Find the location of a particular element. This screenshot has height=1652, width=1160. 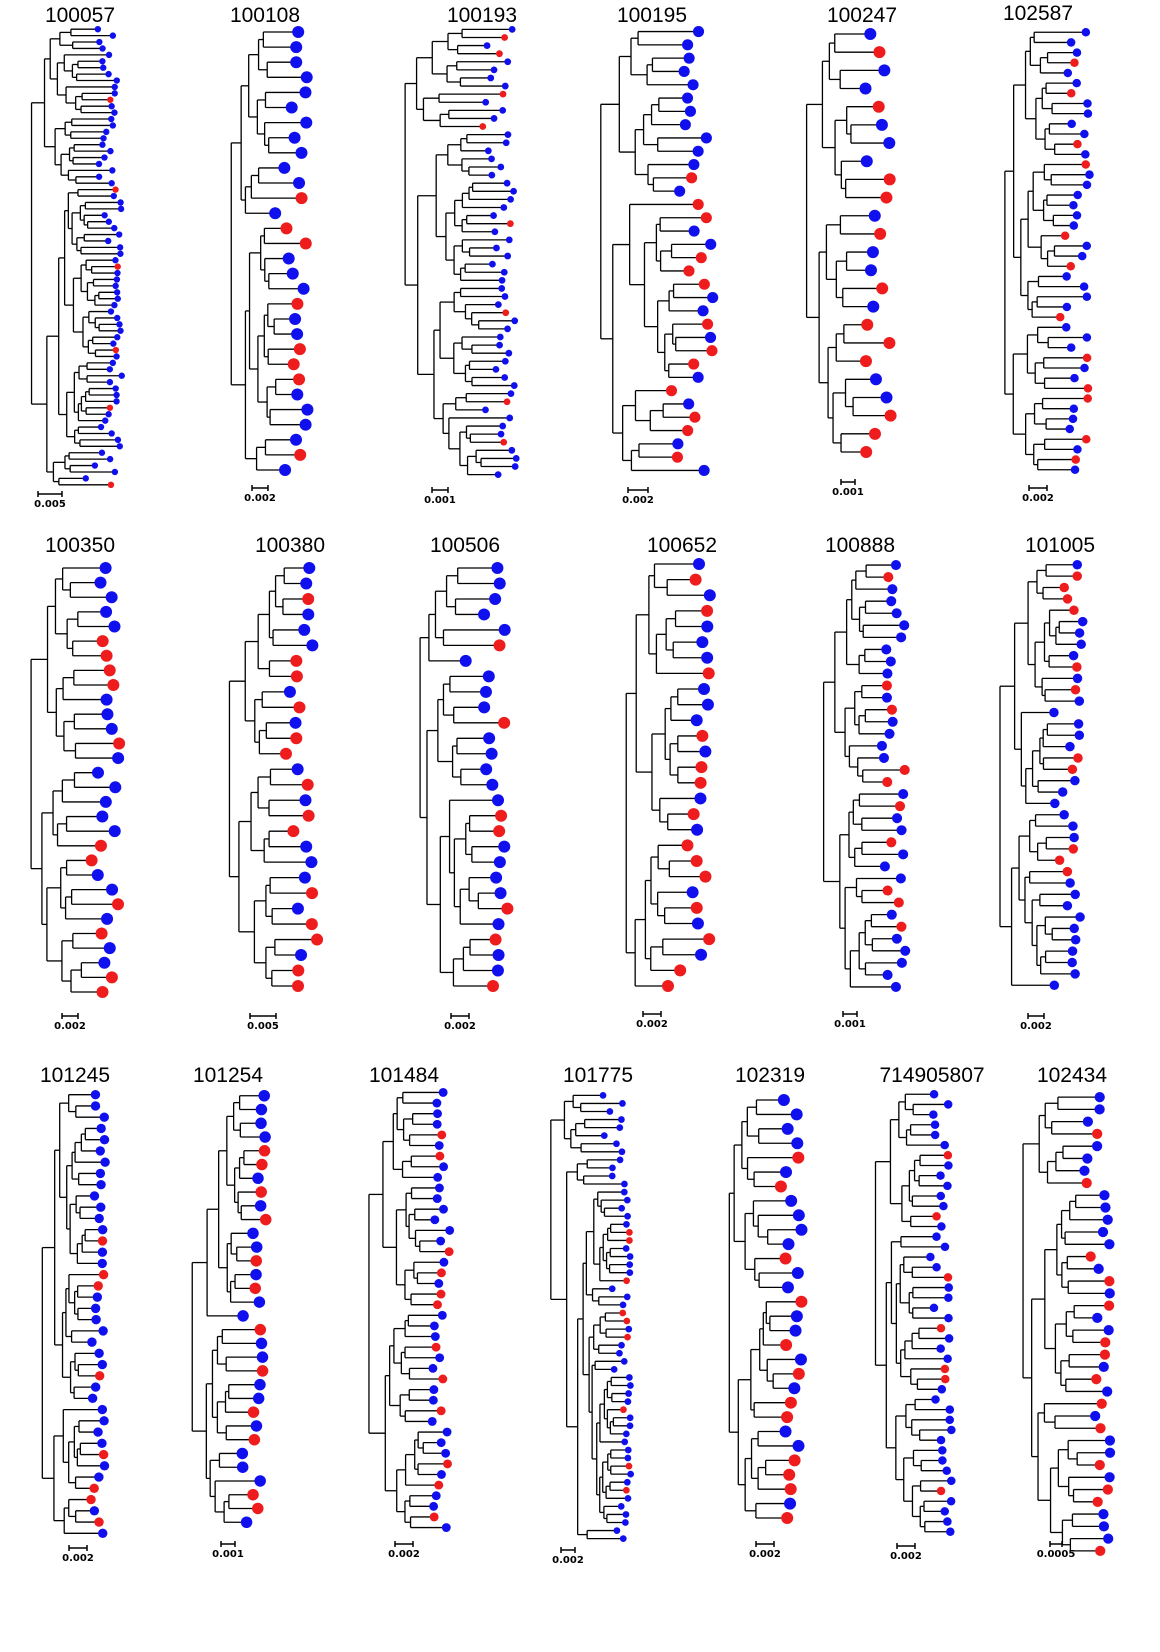

scale-bar: 0.001 is located at coordinates (228, 1550).